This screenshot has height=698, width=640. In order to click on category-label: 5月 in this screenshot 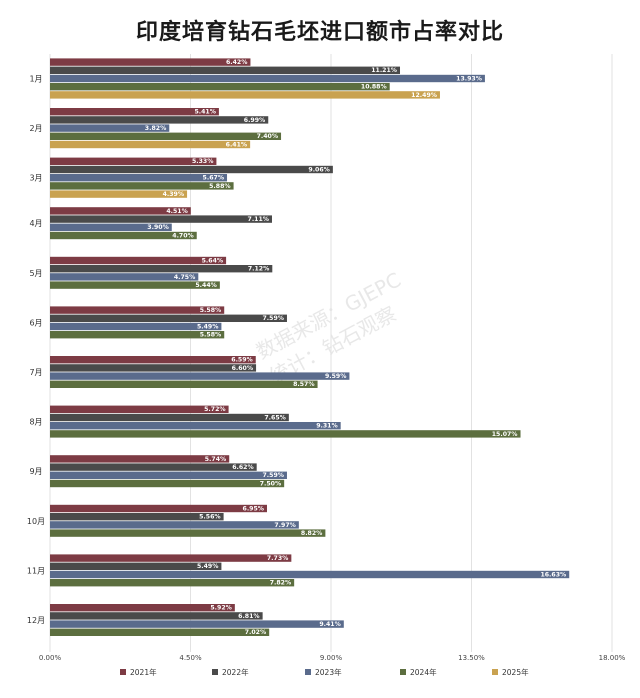, I will do `click(35, 273)`.